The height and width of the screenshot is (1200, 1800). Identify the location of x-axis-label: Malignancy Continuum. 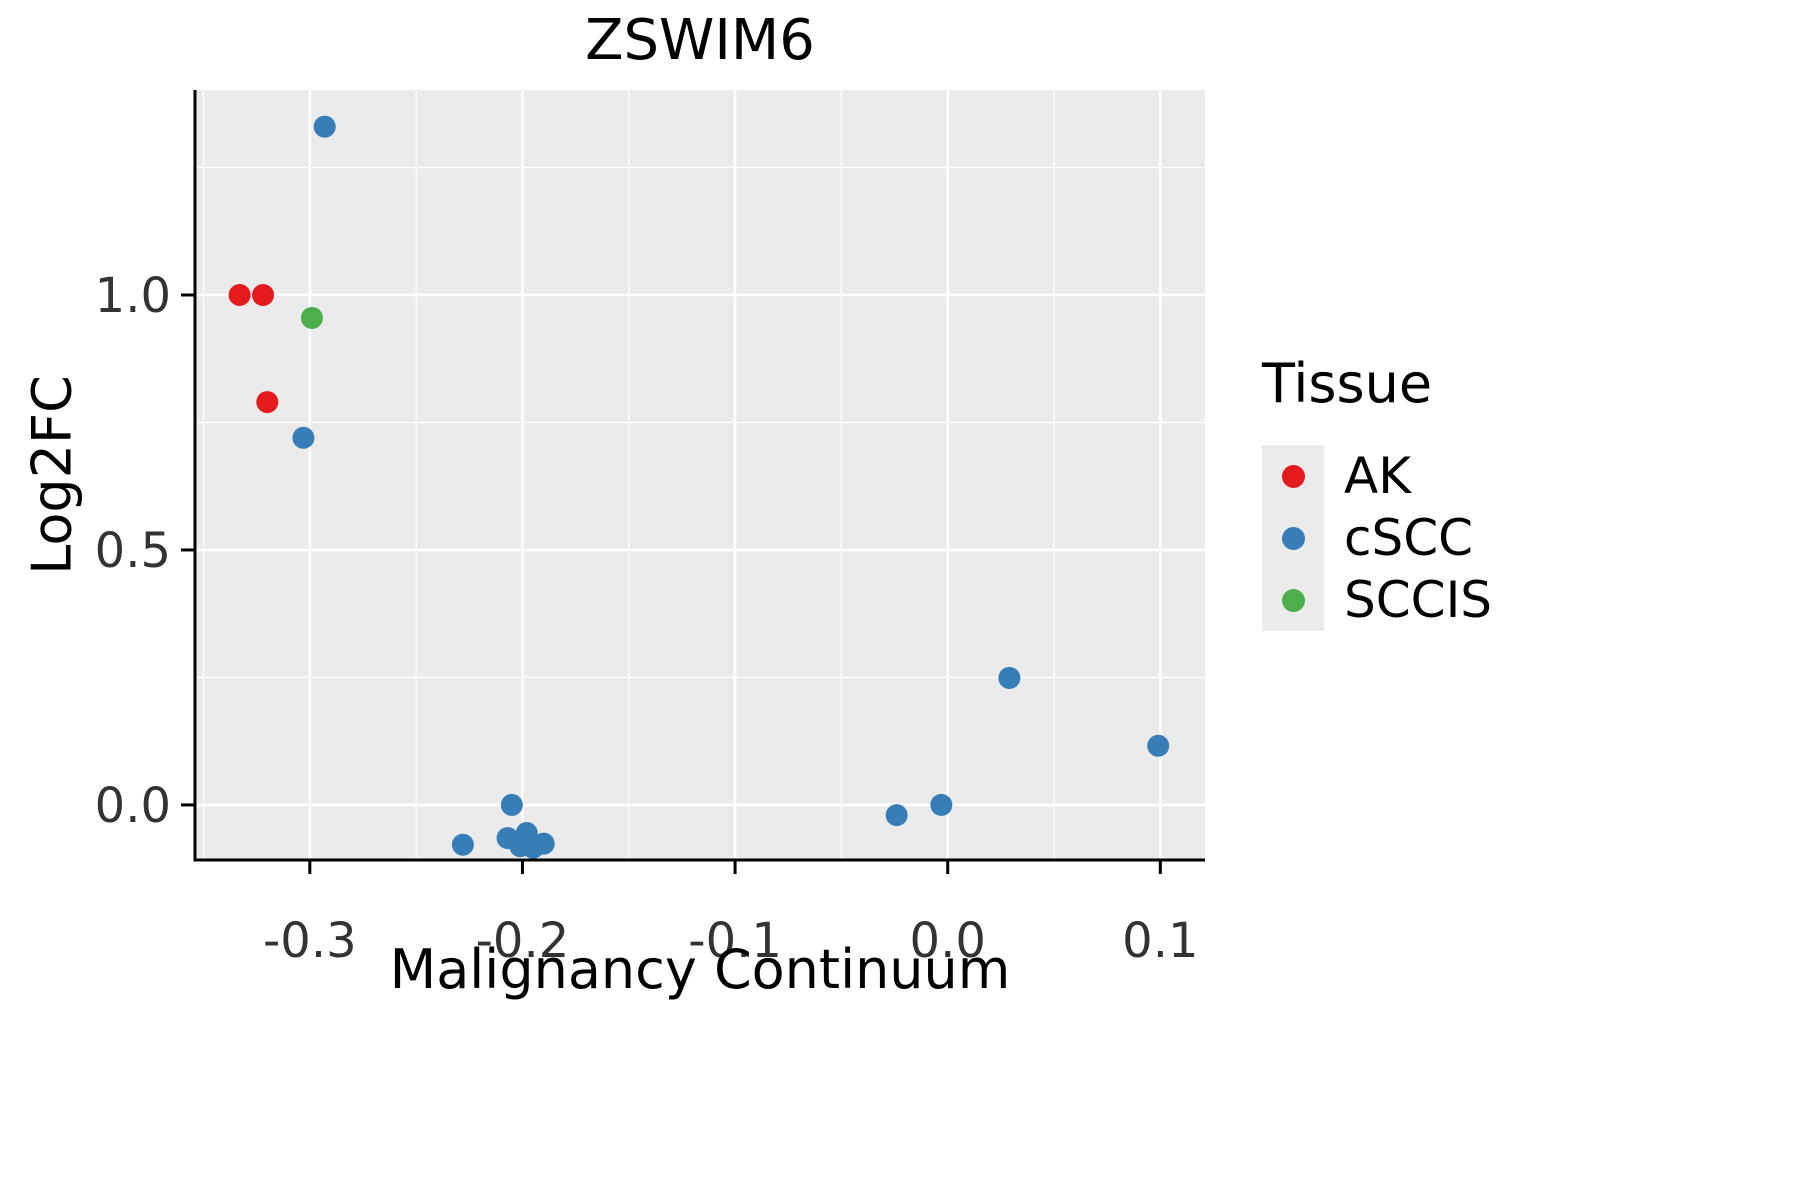
(700, 969).